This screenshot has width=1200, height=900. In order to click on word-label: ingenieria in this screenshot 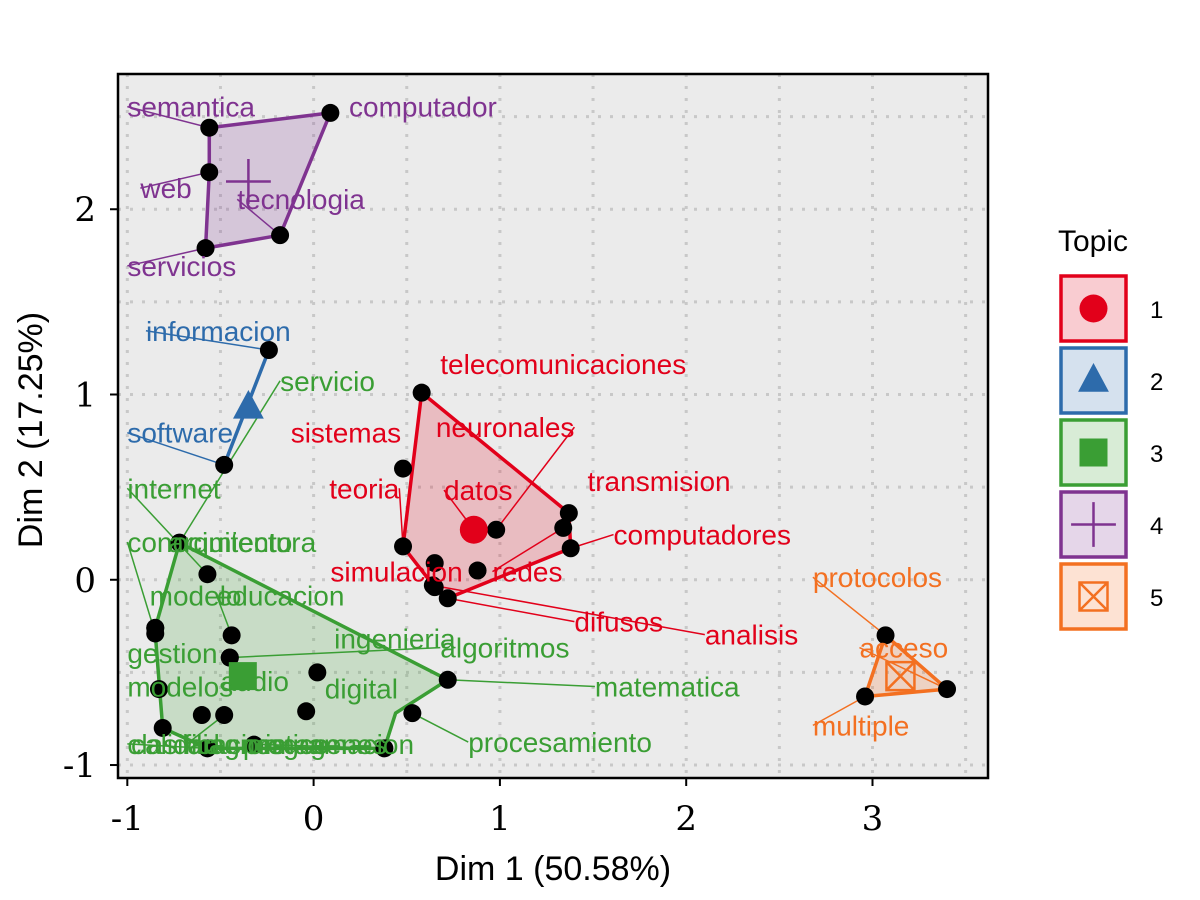, I will do `click(395, 638)`.